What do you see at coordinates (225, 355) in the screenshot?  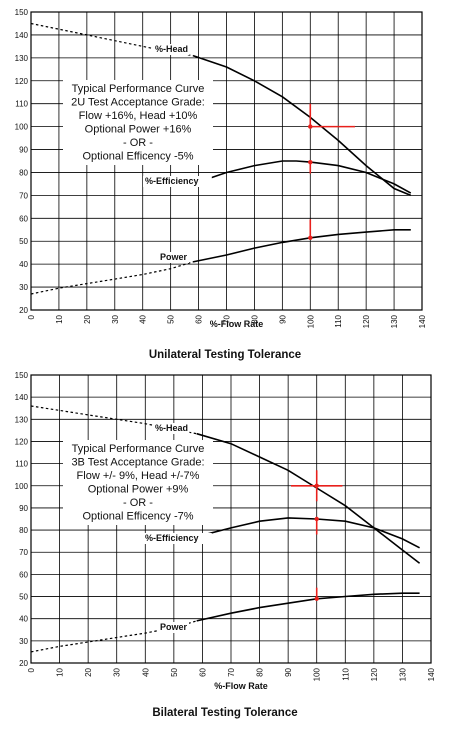 I see `chart-caption: Unilateral Testing Tolerance` at bounding box center [225, 355].